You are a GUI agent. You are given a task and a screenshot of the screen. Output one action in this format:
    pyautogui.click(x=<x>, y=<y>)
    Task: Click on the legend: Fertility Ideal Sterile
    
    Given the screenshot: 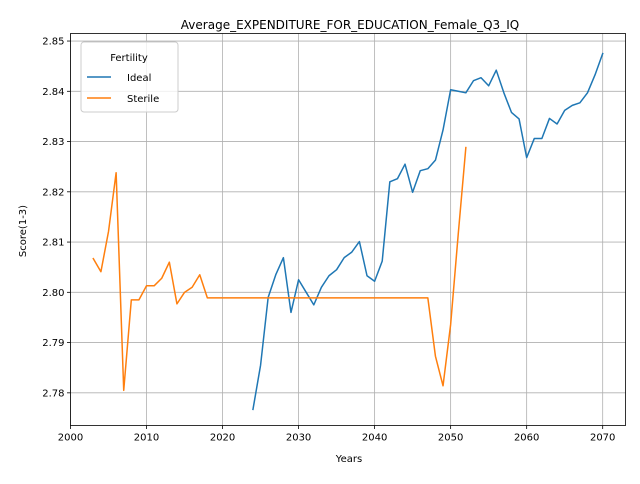 What is the action you would take?
    pyautogui.click(x=129, y=77)
    